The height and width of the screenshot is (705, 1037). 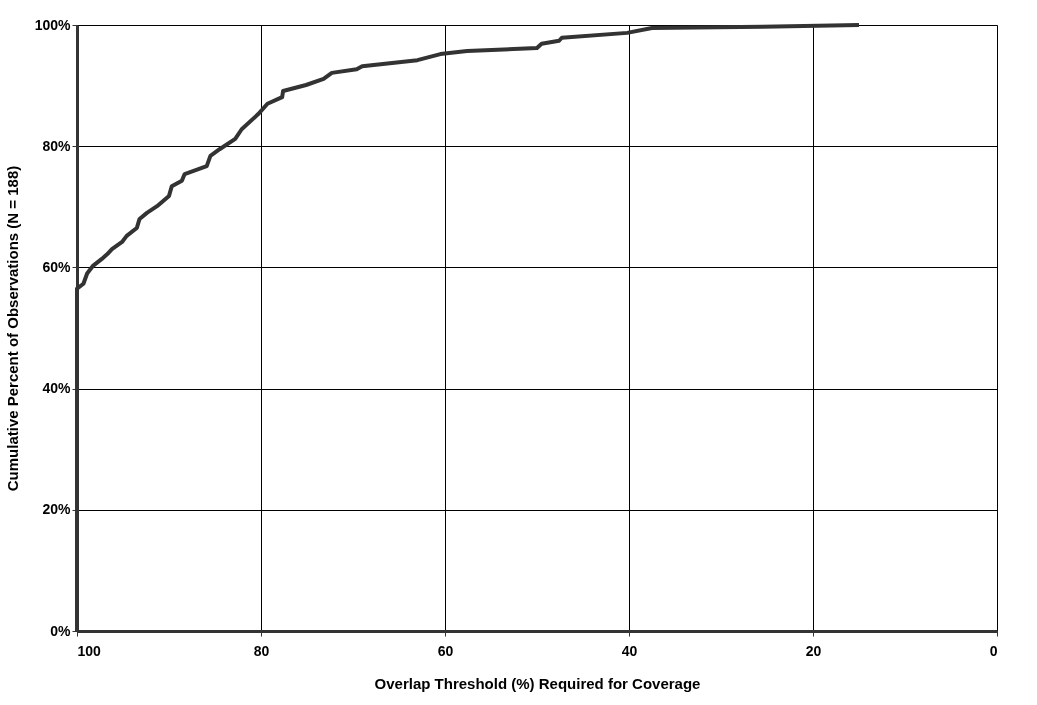 What do you see at coordinates (537, 683) in the screenshot?
I see `x-axis-title: Overlap Threshold (%) Required for Coverage` at bounding box center [537, 683].